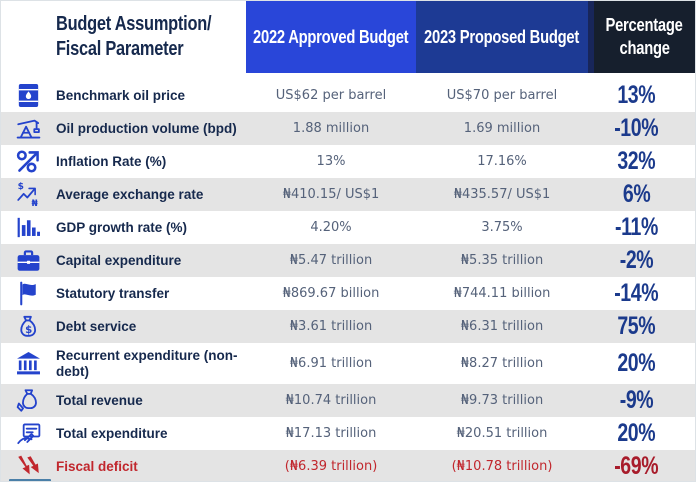  What do you see at coordinates (122, 227) in the screenshot?
I see `parameter-label: GDP growth rate (%)` at bounding box center [122, 227].